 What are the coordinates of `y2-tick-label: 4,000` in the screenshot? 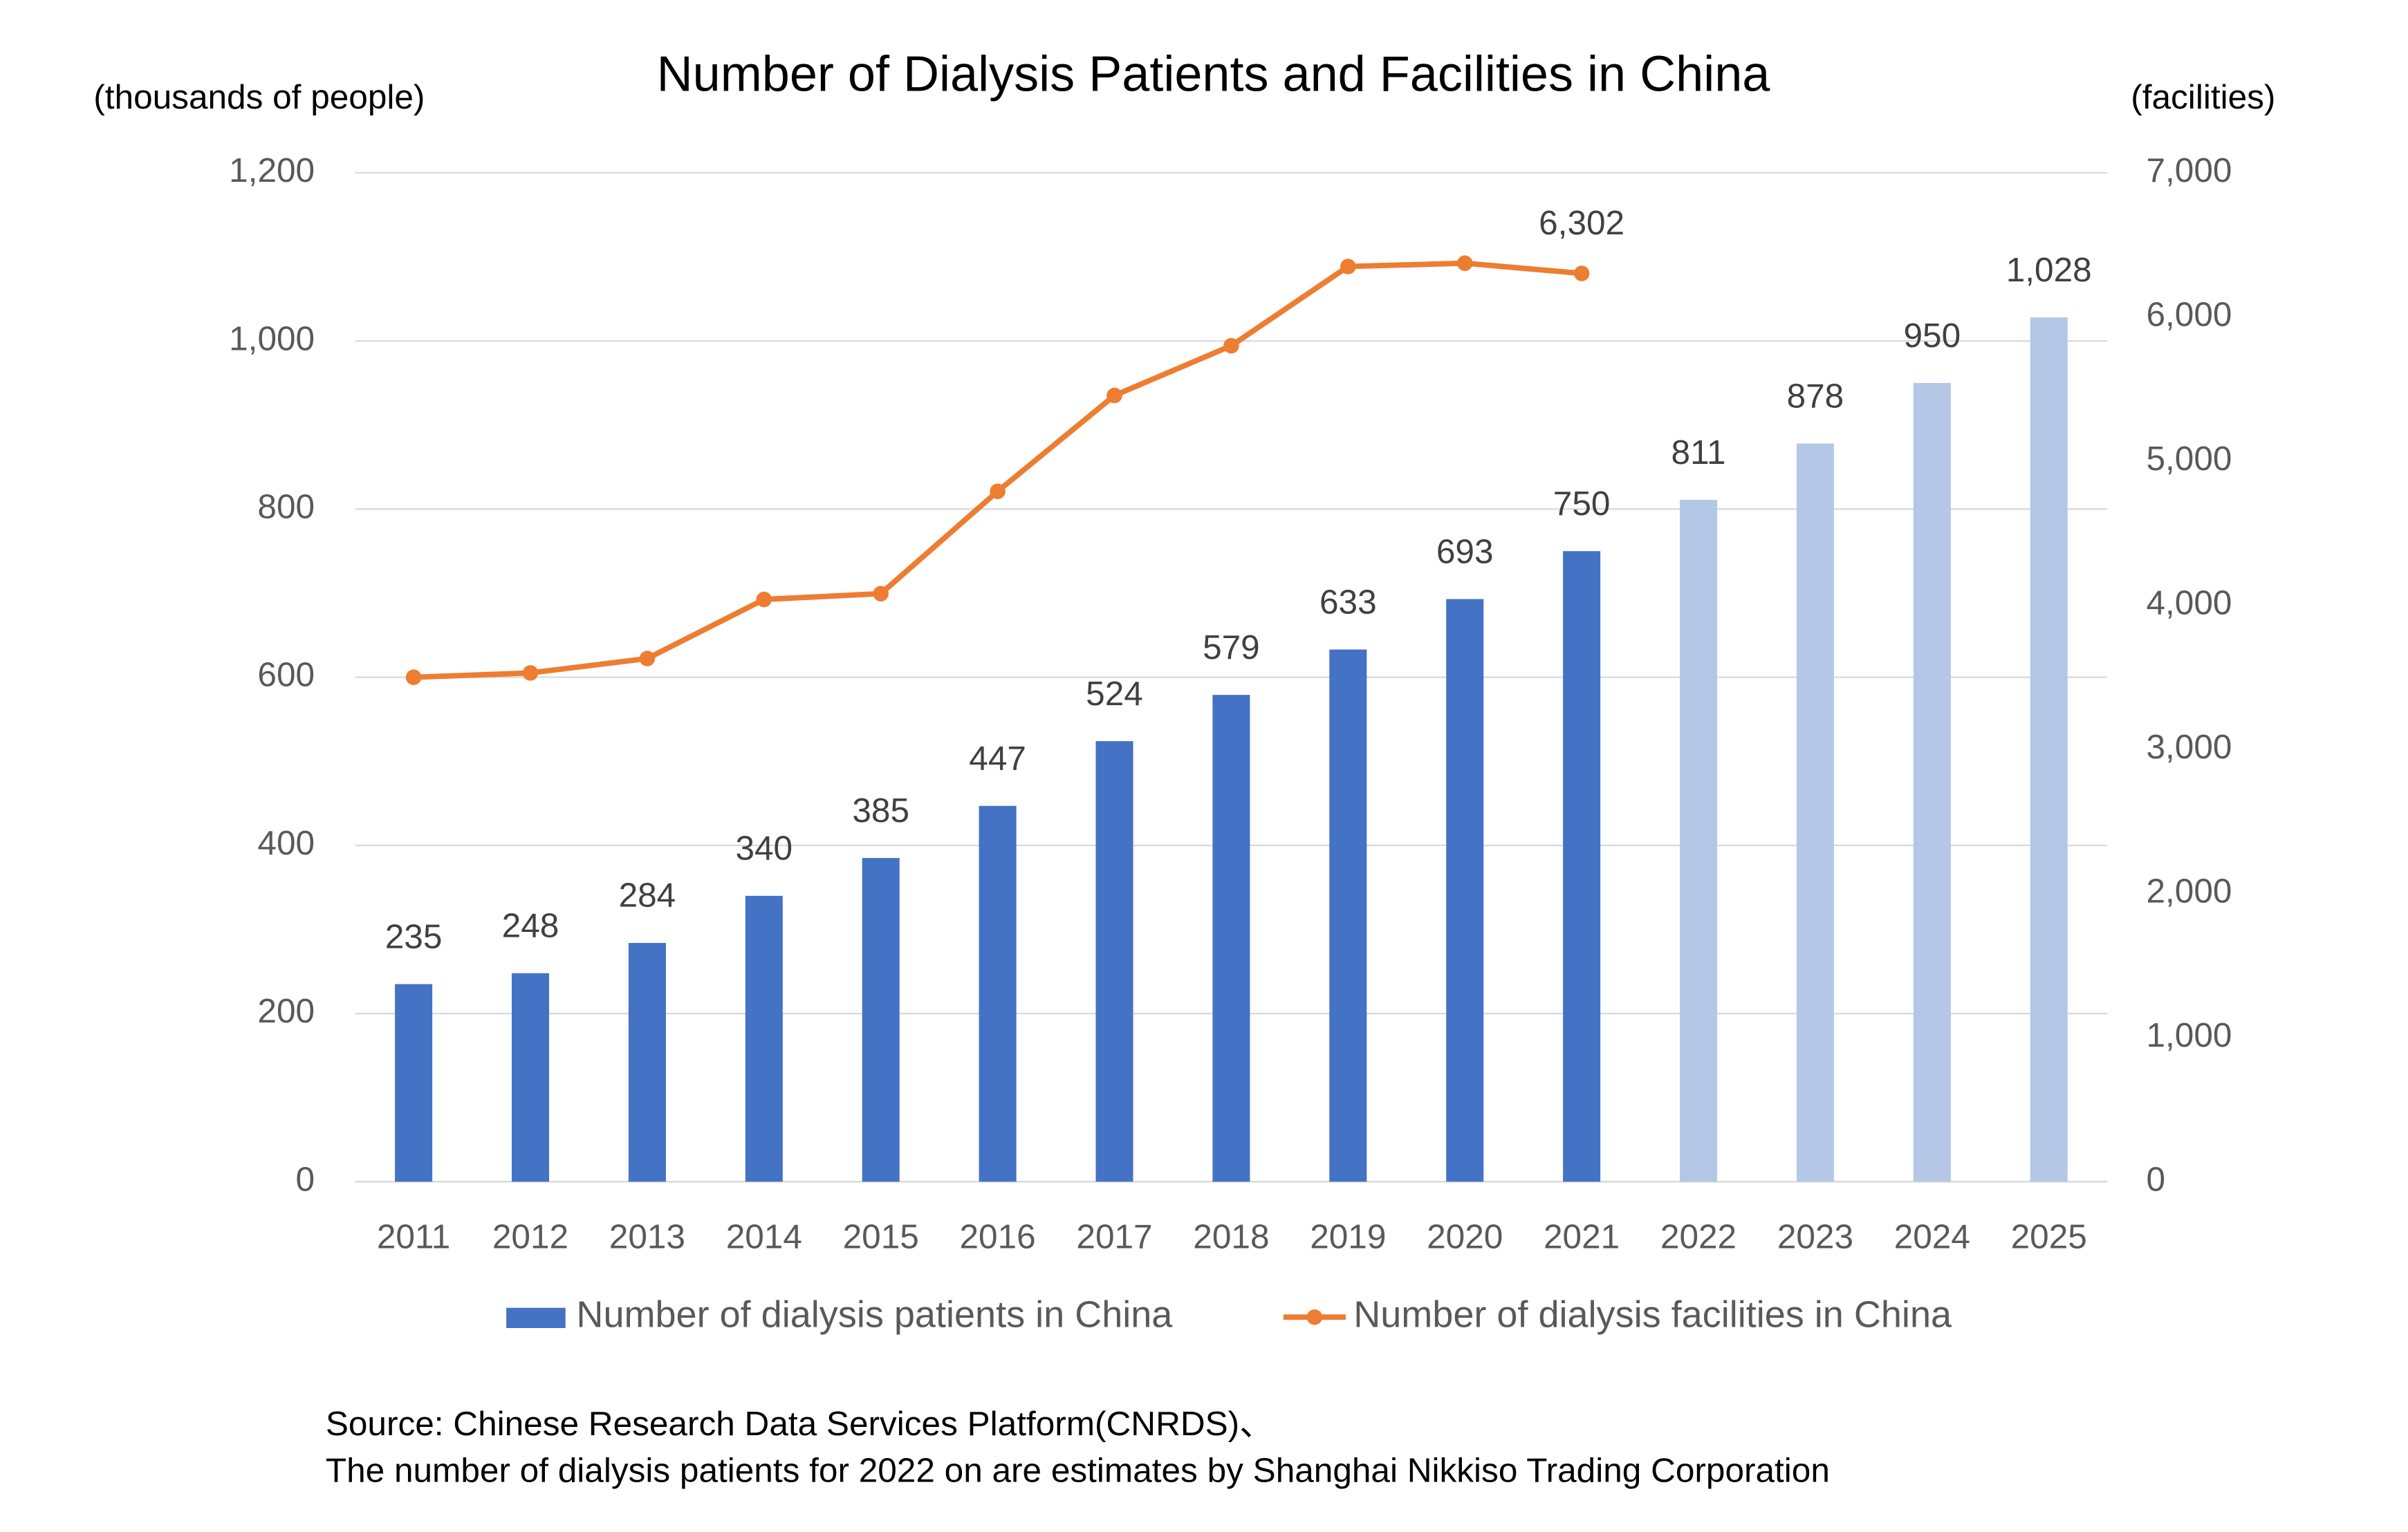 It's located at (2189, 602).